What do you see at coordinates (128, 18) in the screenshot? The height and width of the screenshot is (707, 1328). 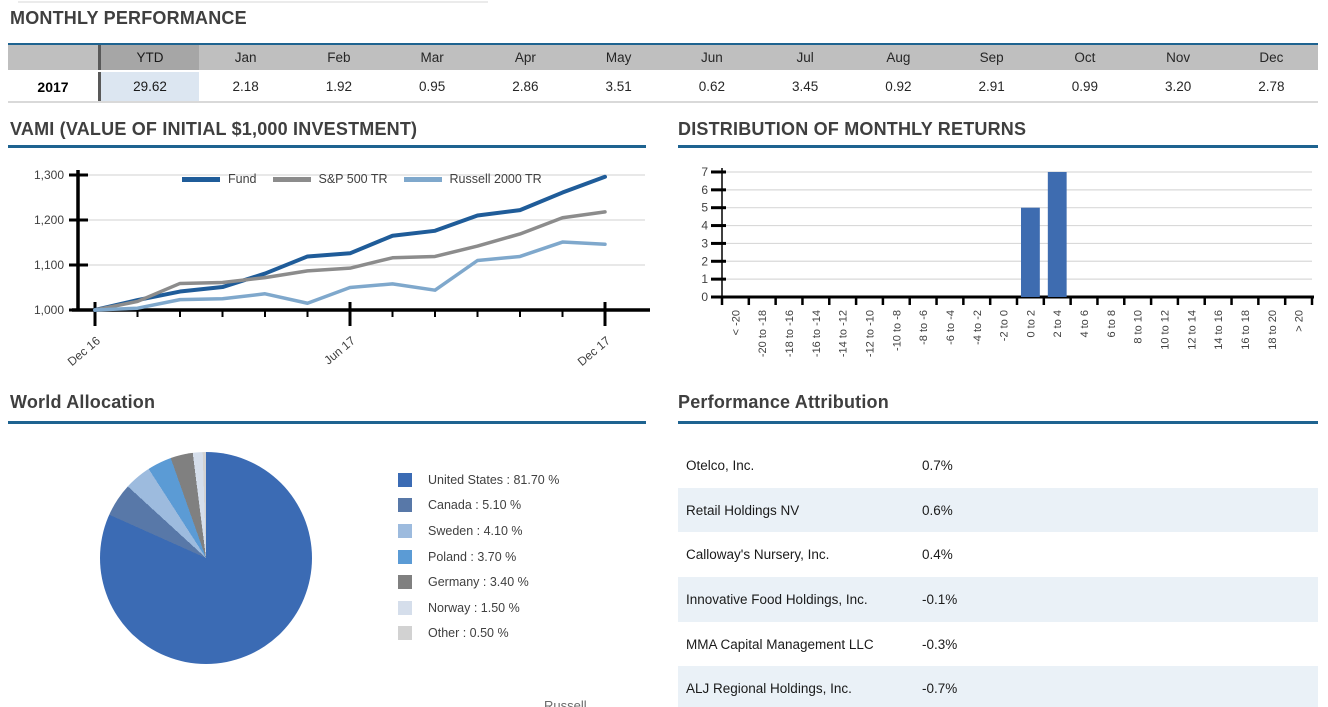 I see `monthly-performance-title: MONTHLY PERFORMANCE` at bounding box center [128, 18].